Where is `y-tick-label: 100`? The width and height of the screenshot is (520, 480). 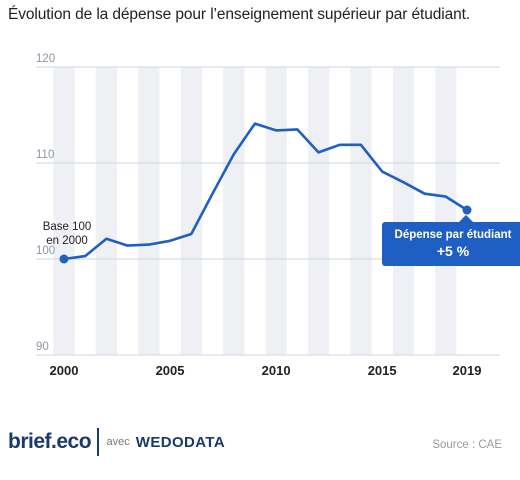 y-tick-label: 100 is located at coordinates (45, 251).